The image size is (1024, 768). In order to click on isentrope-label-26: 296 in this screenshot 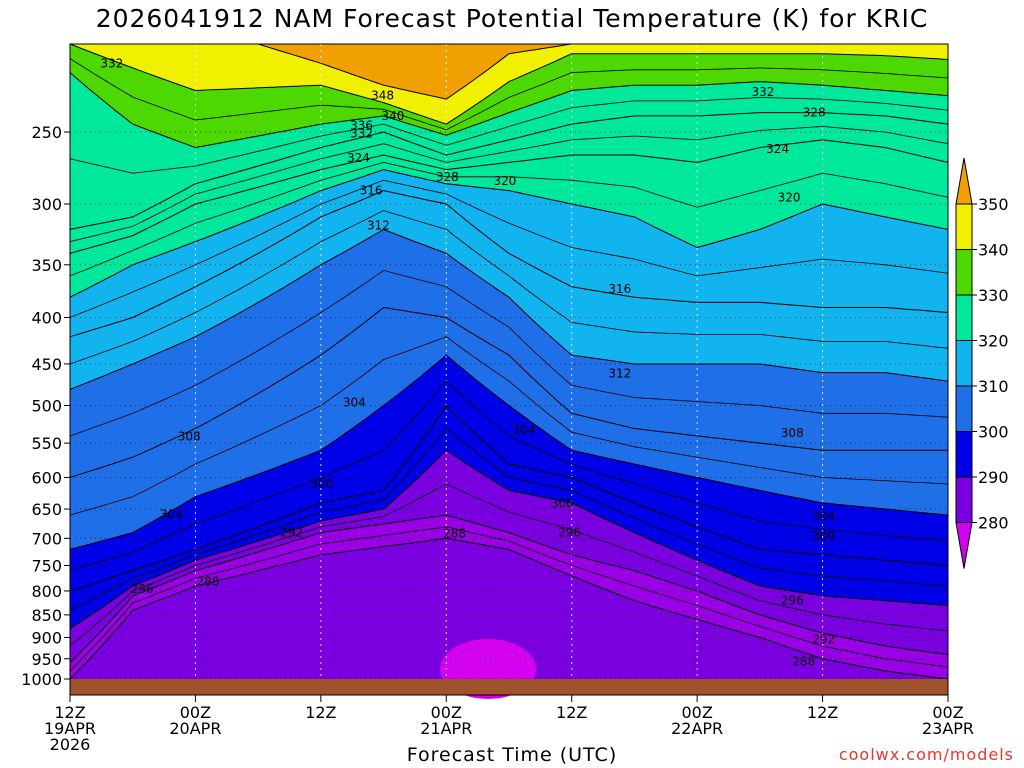, I will do `click(569, 533)`.